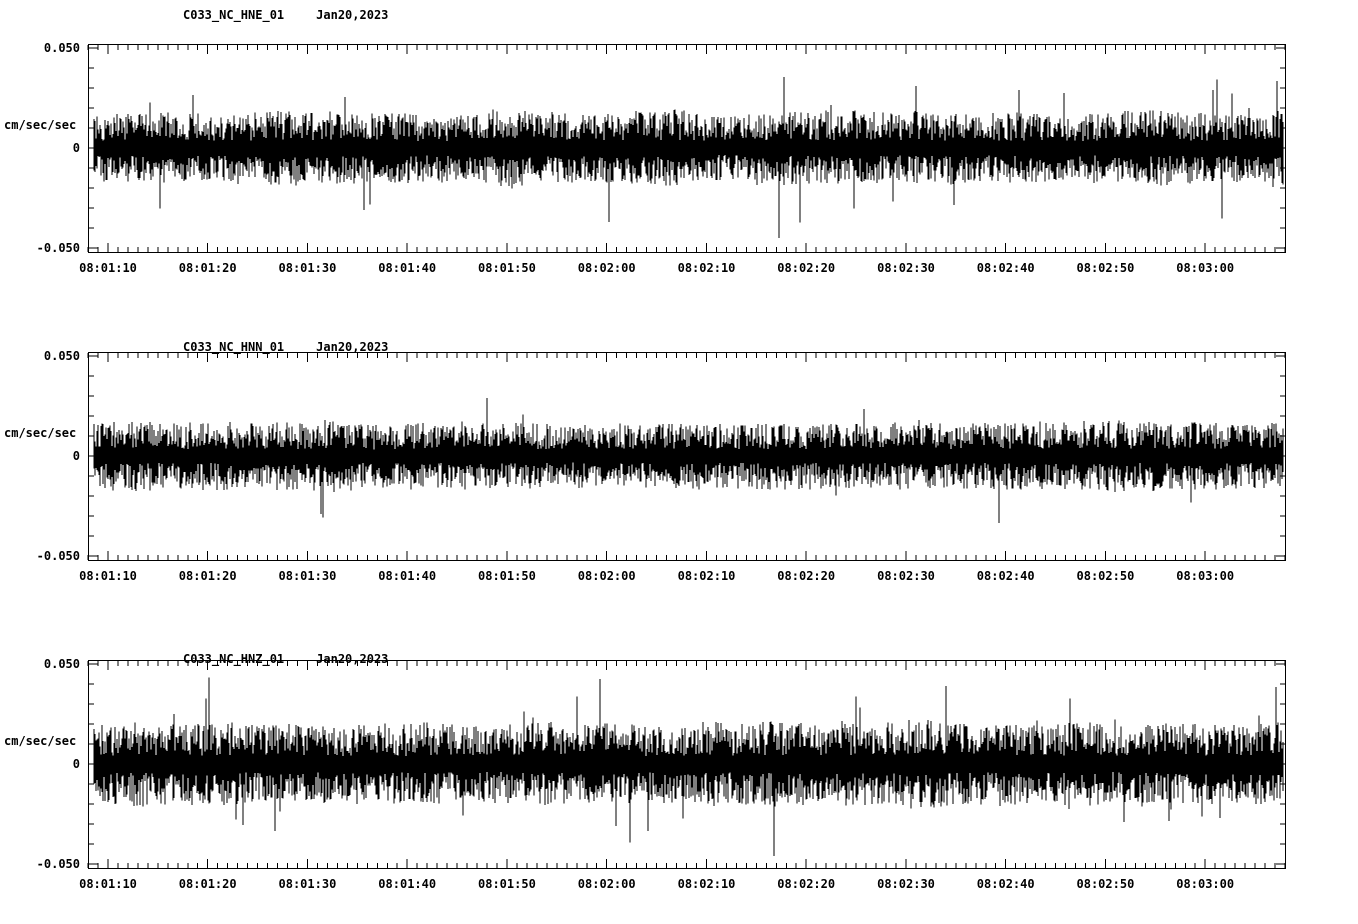  I want to click on waveform-trace, so click(688, 460).